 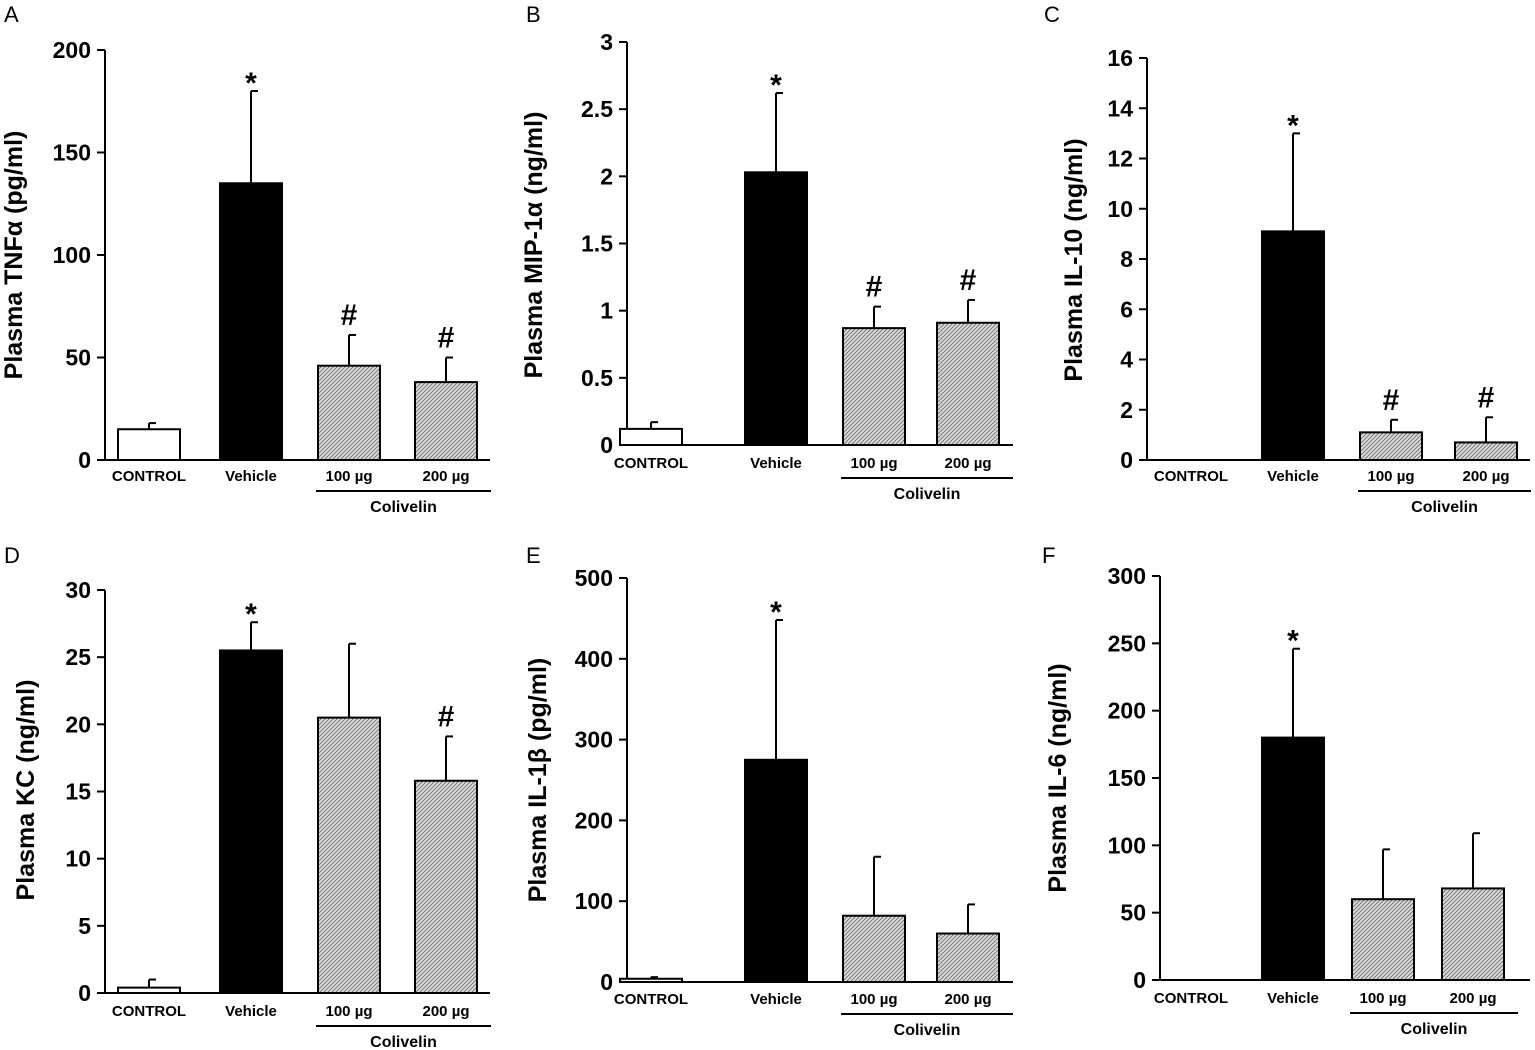 I want to click on panel-d-category-label-2: Vehicle, so click(x=251, y=1011).